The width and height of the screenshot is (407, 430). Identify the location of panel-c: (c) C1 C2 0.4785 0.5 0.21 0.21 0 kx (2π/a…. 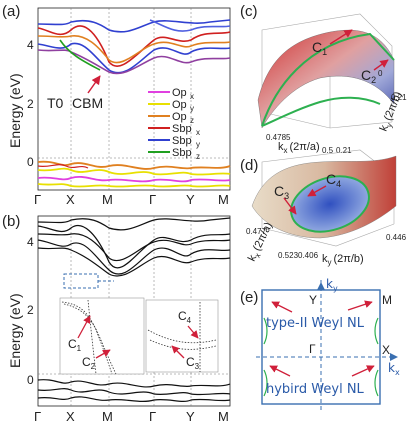
(323, 79).